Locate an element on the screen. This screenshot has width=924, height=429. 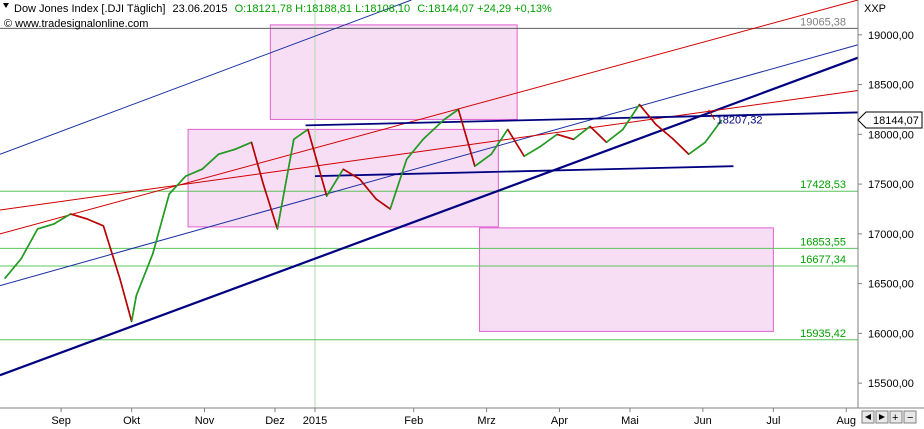
y-tick-label-7: 18500,00 is located at coordinates (891, 86).